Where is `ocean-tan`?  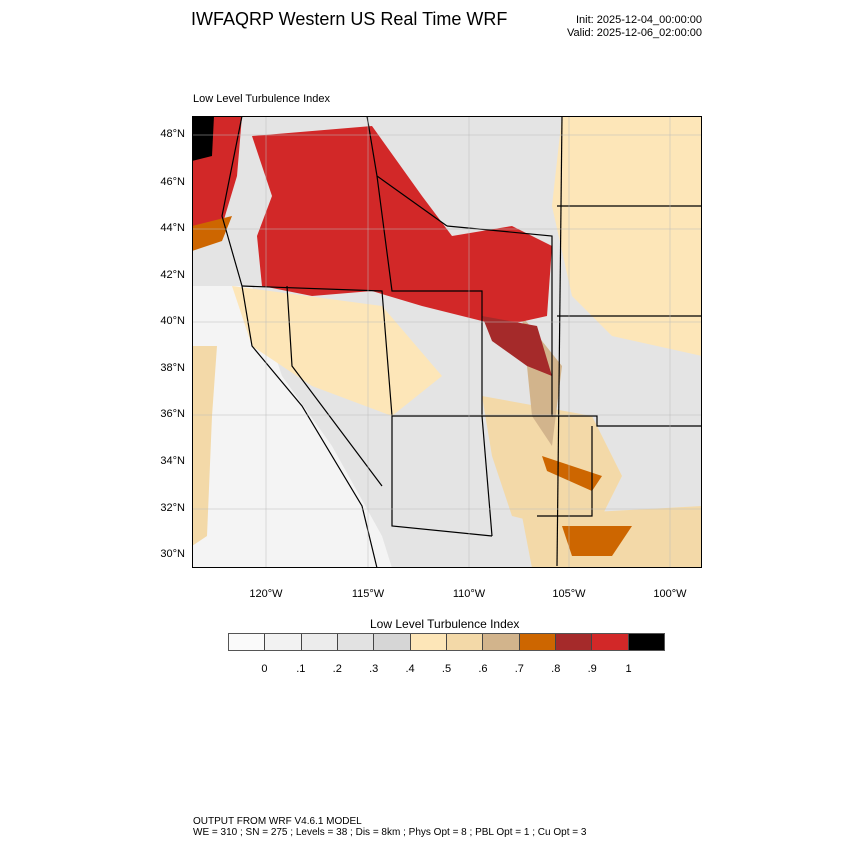 ocean-tan is located at coordinates (204, 446).